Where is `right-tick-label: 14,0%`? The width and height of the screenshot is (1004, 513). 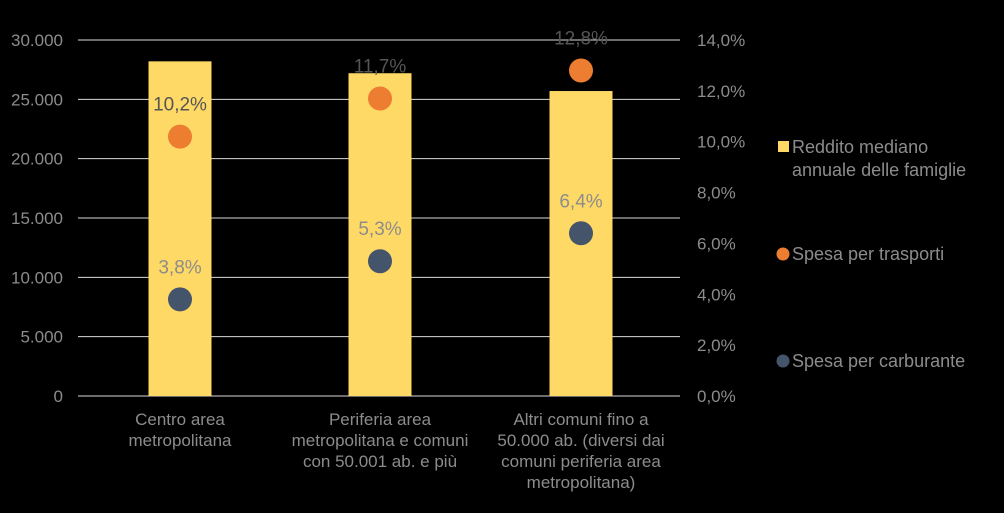 right-tick-label: 14,0% is located at coordinates (721, 40).